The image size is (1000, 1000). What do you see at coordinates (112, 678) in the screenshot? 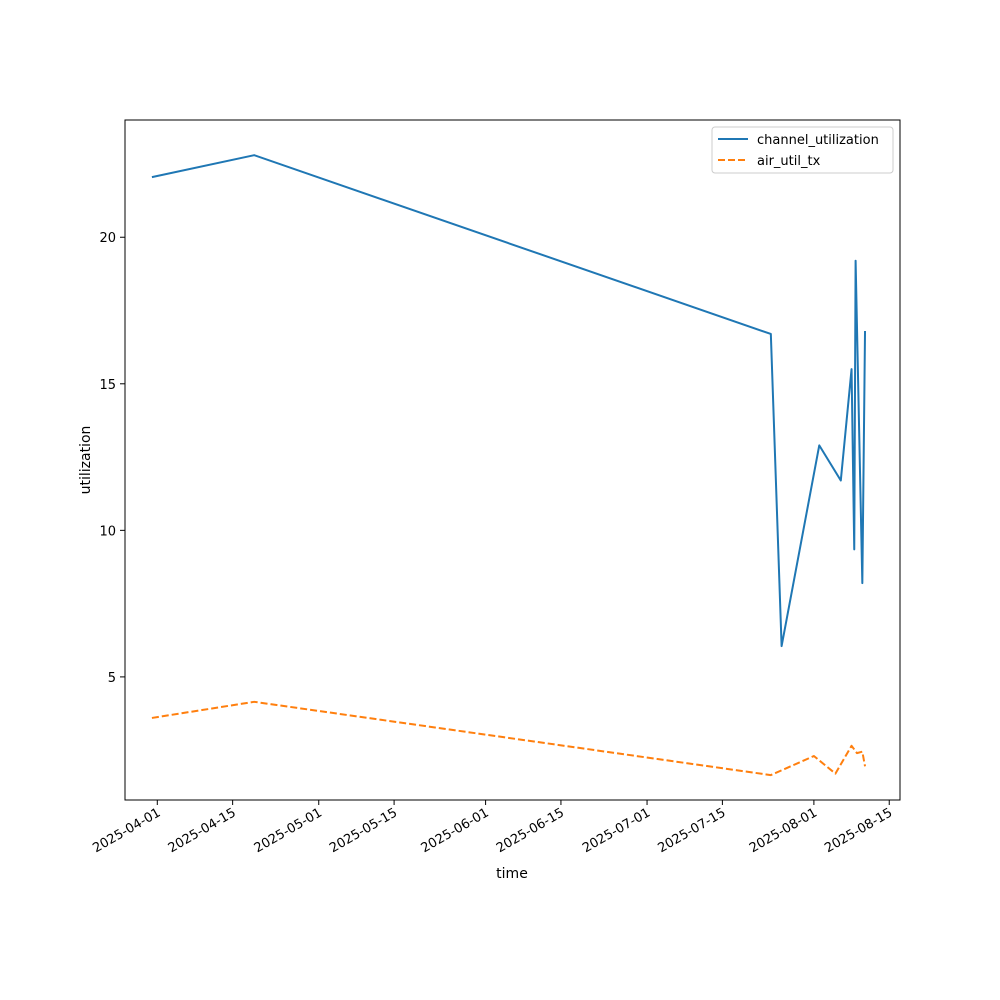
I see `y-tick-label: 5` at bounding box center [112, 678].